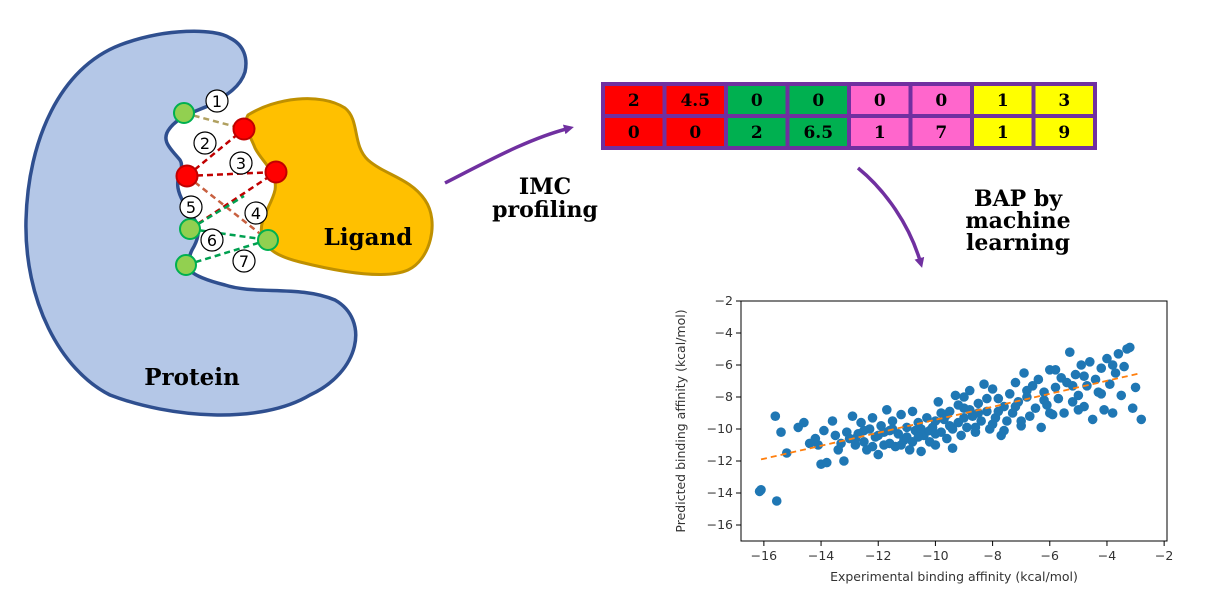  Describe the element at coordinates (634, 101) in the screenshot. I see `table-cell-value: 2` at that location.